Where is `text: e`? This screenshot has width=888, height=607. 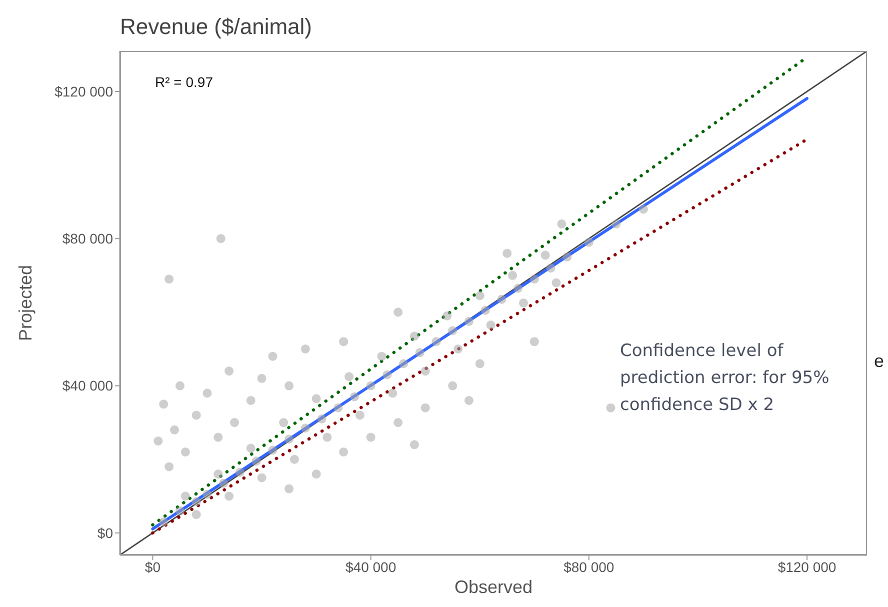
text: e is located at coordinates (879, 361).